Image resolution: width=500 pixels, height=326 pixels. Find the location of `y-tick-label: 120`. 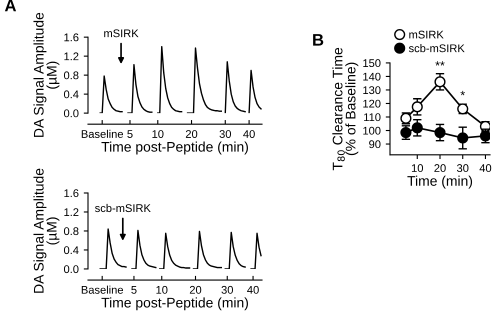

y-tick-label: 120 is located at coordinates (372, 104).